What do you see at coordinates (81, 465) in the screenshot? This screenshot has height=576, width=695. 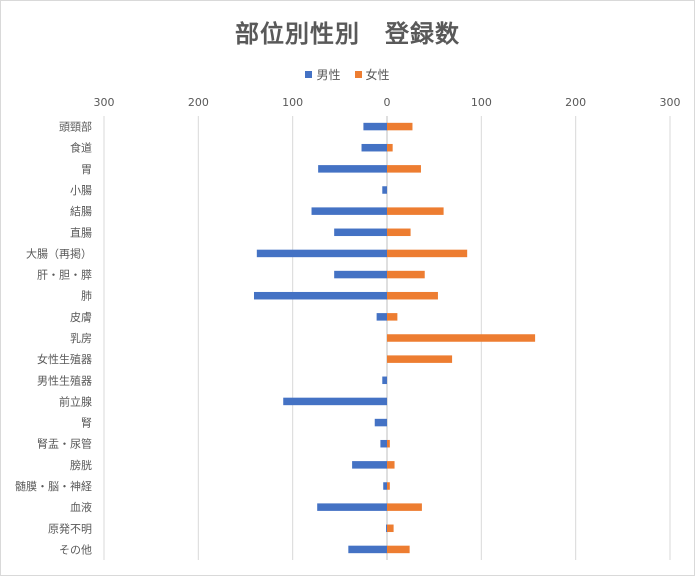 I see `category-label: 膀胱` at bounding box center [81, 465].